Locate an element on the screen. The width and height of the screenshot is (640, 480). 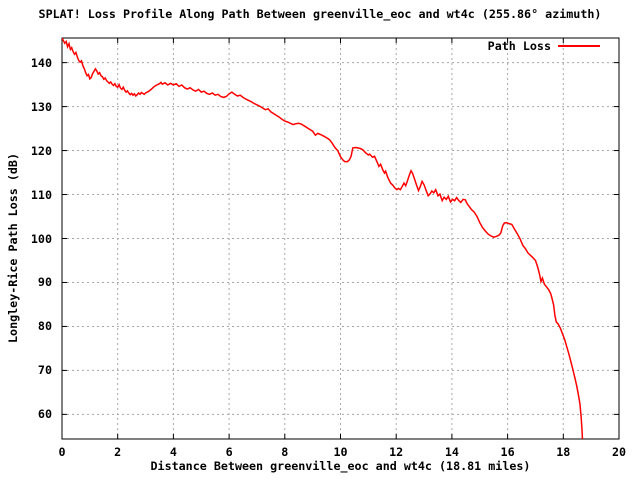
x-tick-label: 0 is located at coordinates (62, 452).